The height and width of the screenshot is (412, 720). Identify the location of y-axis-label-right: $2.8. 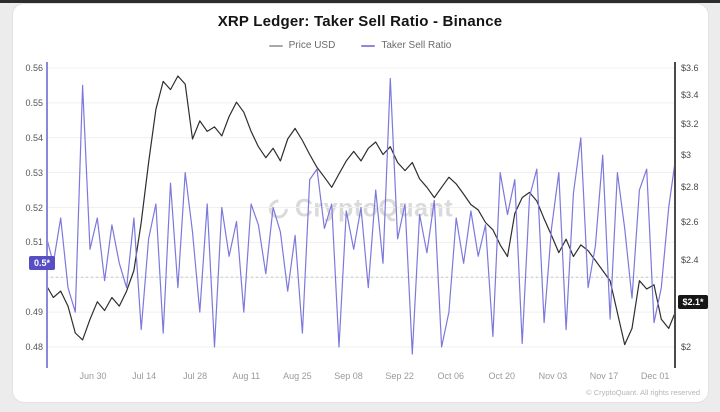
(690, 187).